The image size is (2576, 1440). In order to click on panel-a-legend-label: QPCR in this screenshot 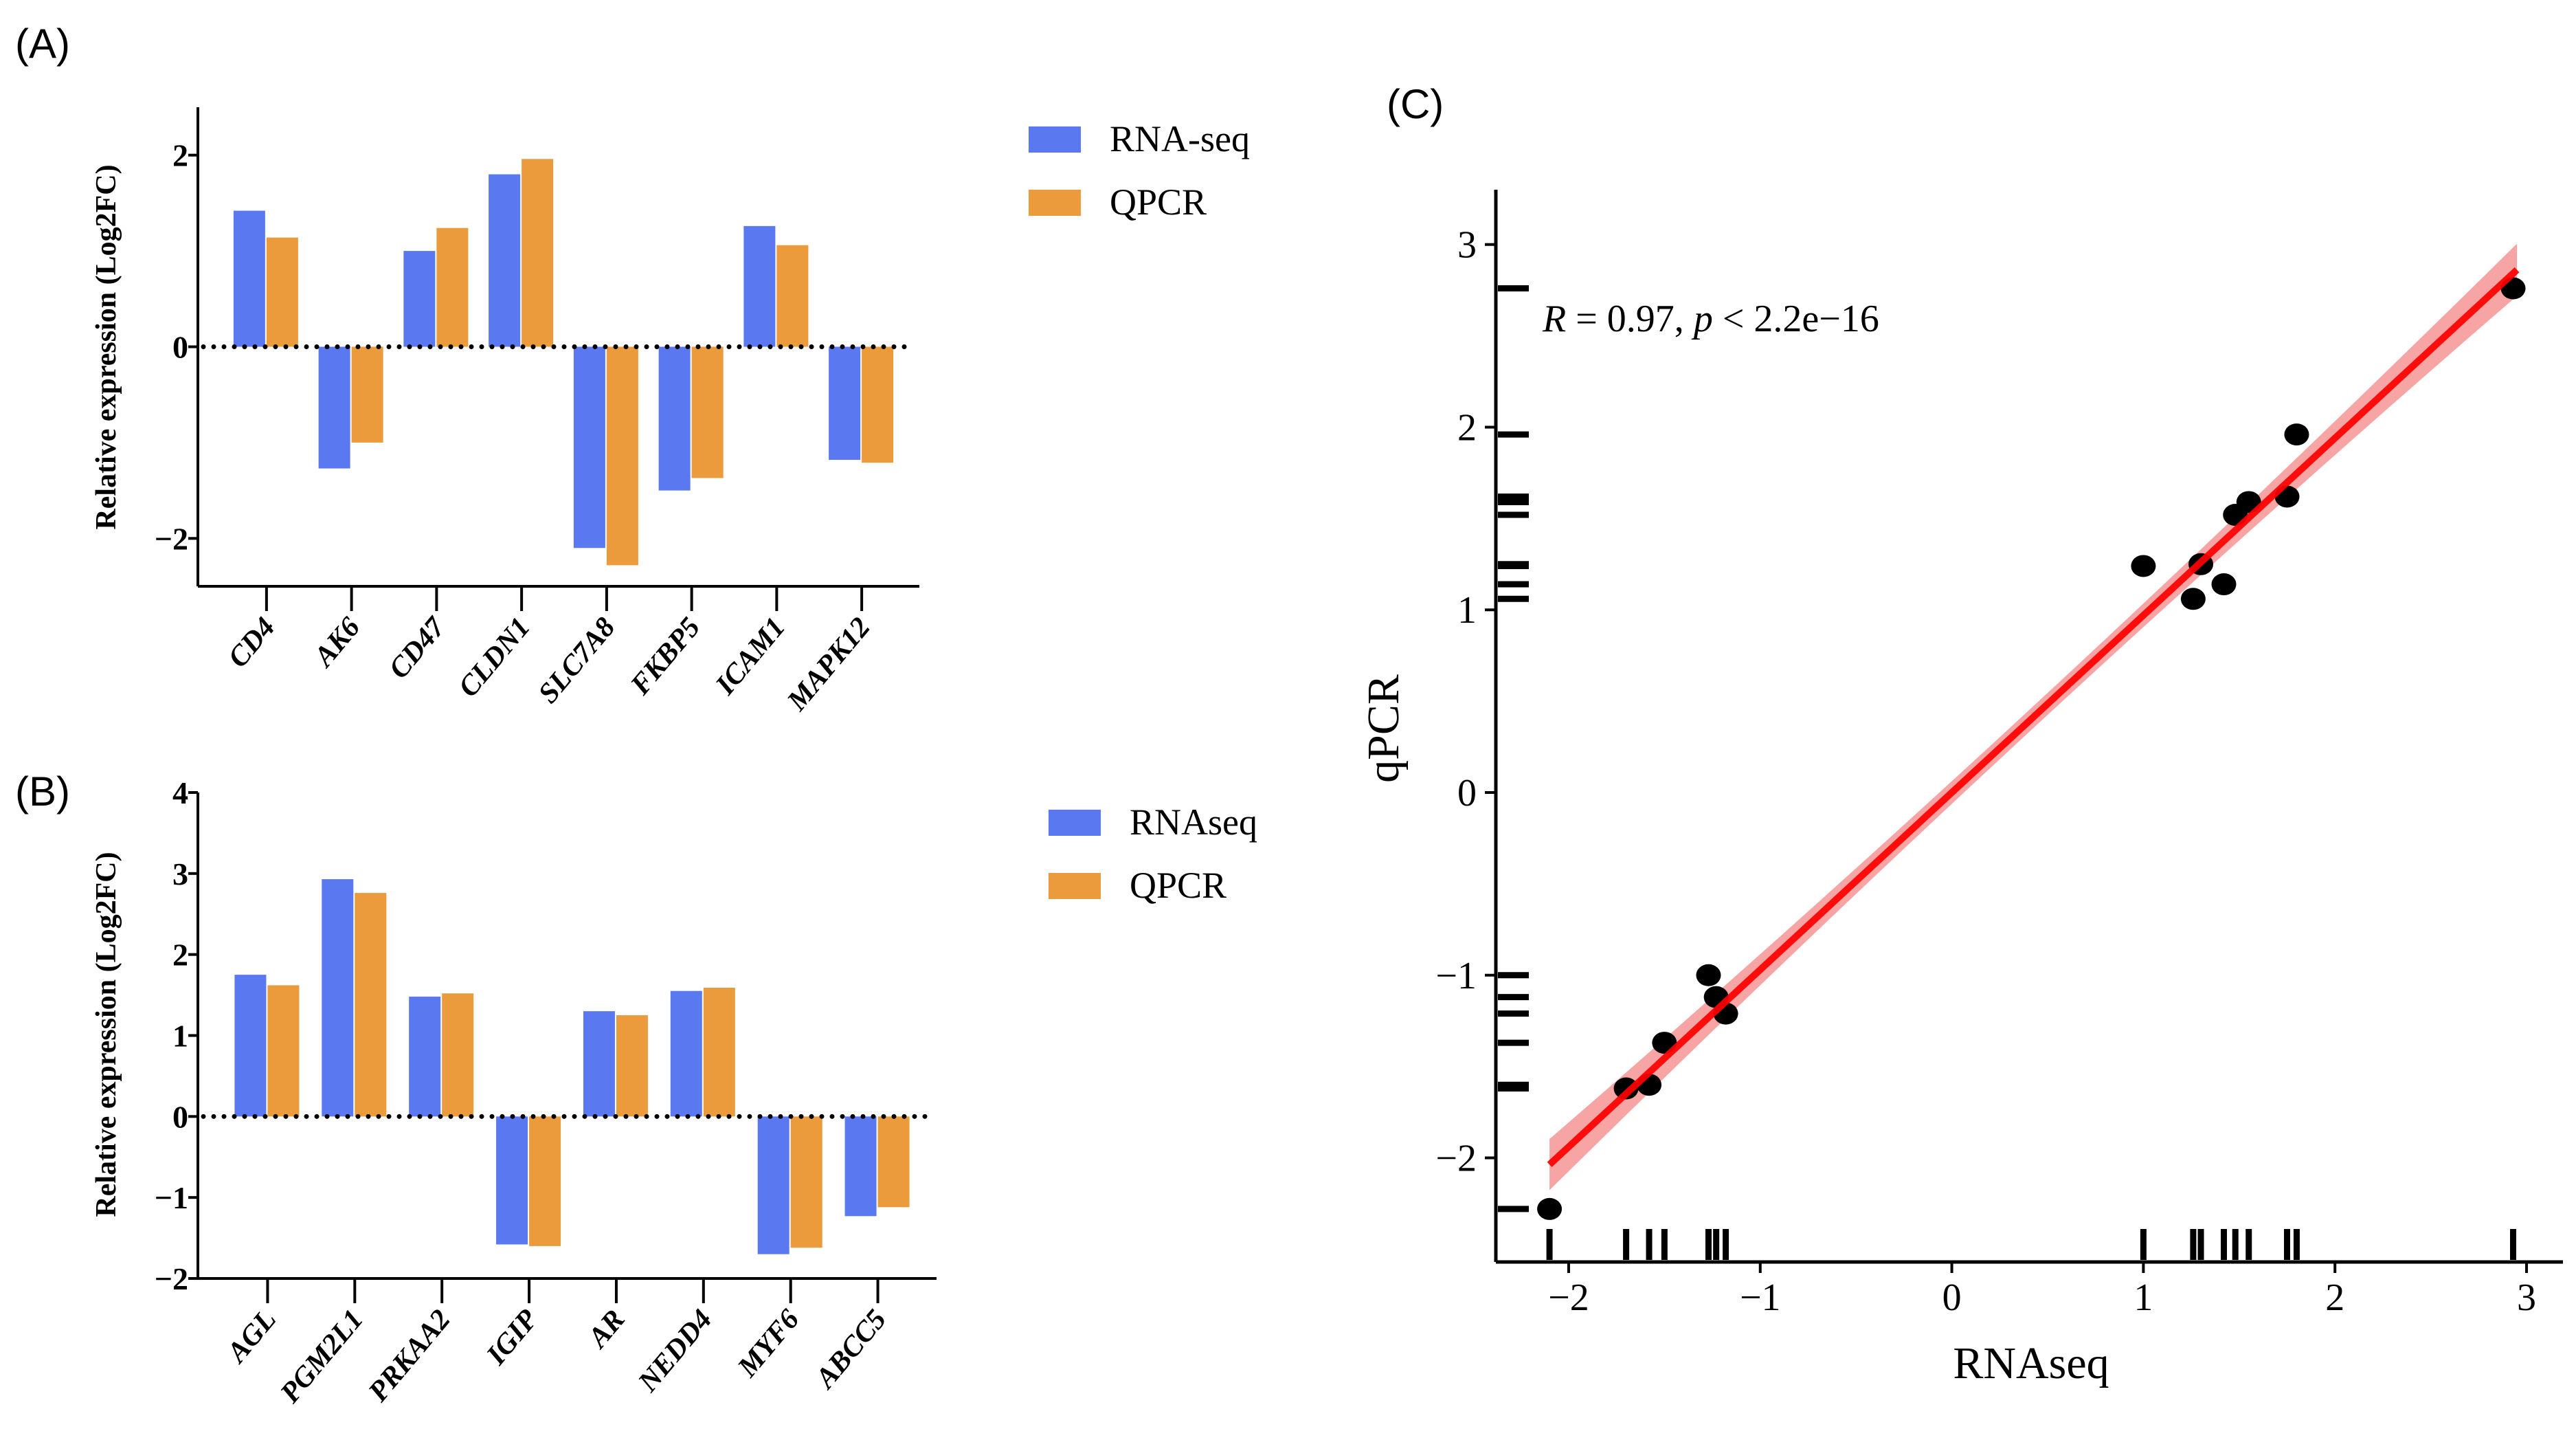, I will do `click(1158, 202)`.